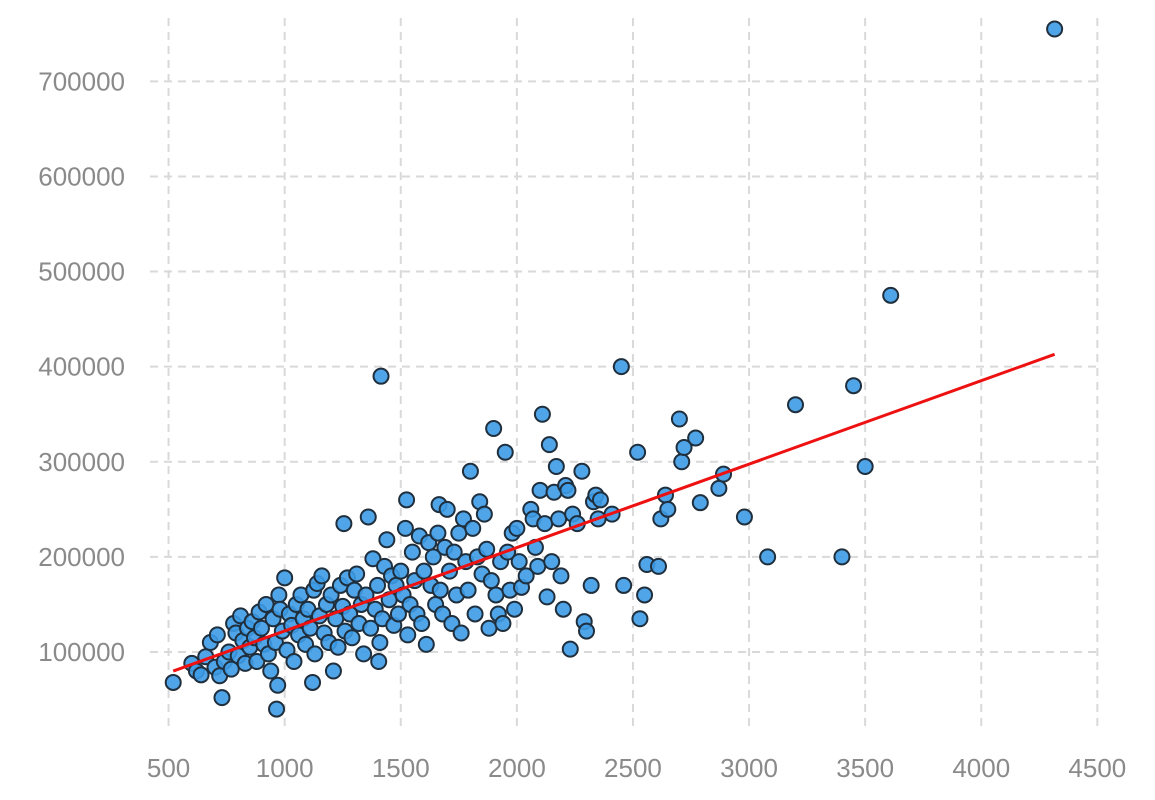 Image resolution: width=1155 pixels, height=800 pixels. Describe the element at coordinates (865, 768) in the screenshot. I see `x-tick-label: 3500` at that location.